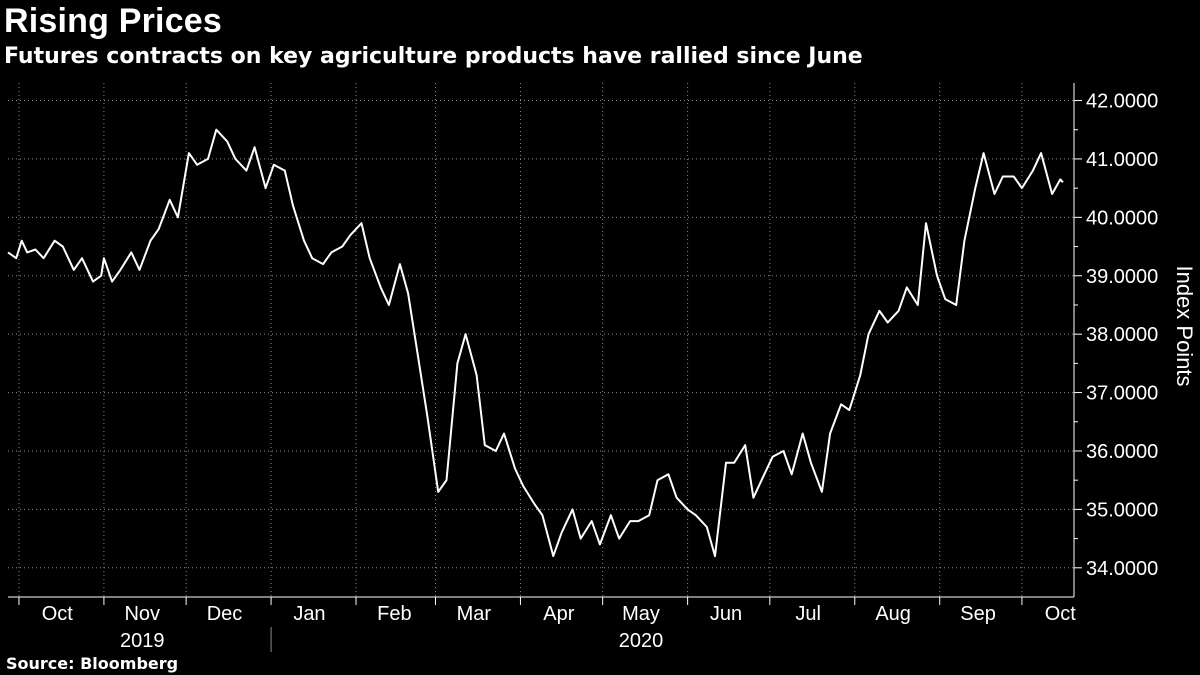 The height and width of the screenshot is (675, 1200). Describe the element at coordinates (641, 641) in the screenshot. I see `x-year-label: 2020` at that location.